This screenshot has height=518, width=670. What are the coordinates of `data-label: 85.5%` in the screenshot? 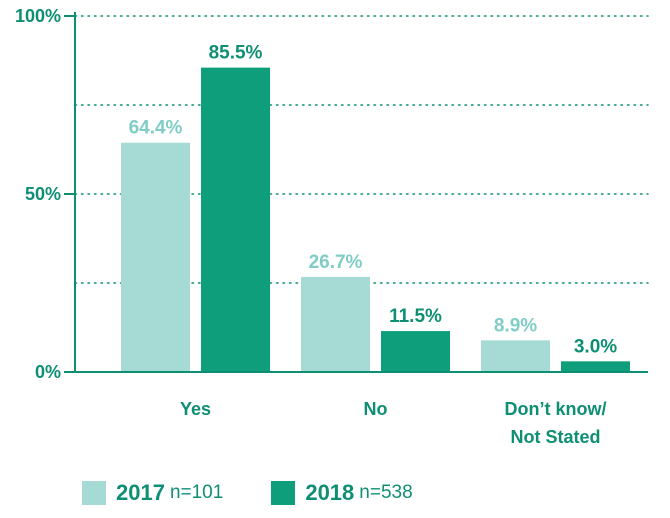 It's located at (236, 53).